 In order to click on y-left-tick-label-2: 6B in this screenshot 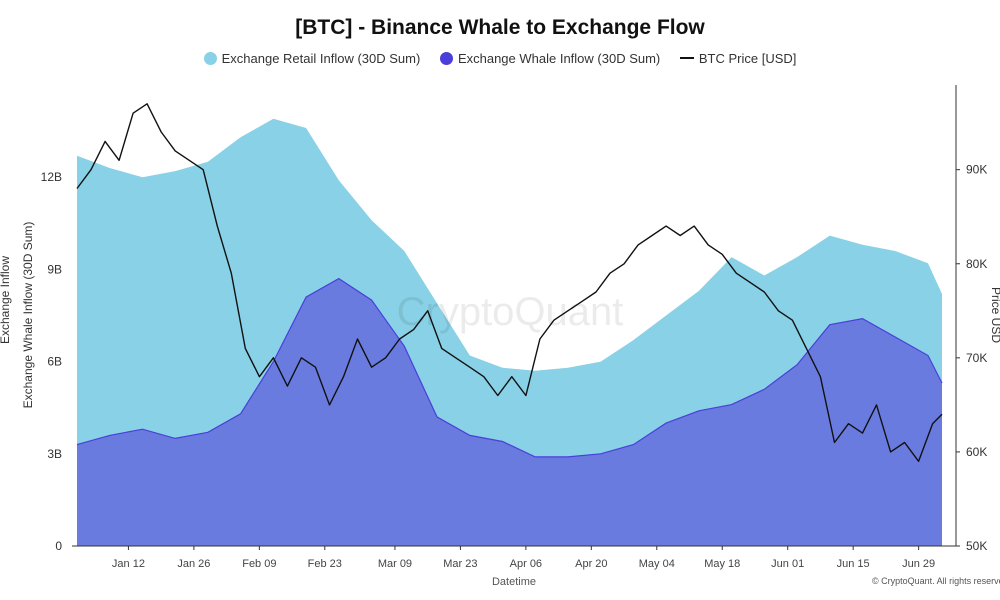, I will do `click(54, 362)`.